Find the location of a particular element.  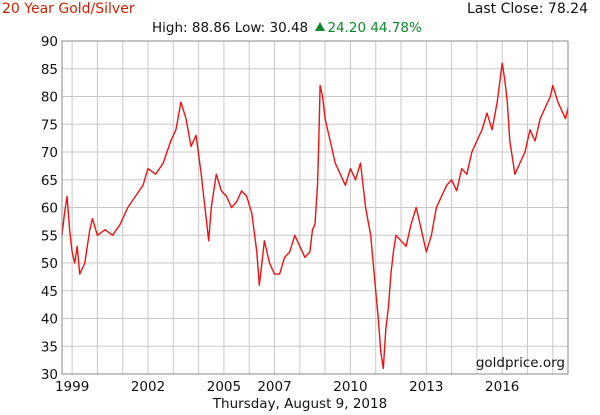

y-tick-label: 85 is located at coordinates (49, 70).